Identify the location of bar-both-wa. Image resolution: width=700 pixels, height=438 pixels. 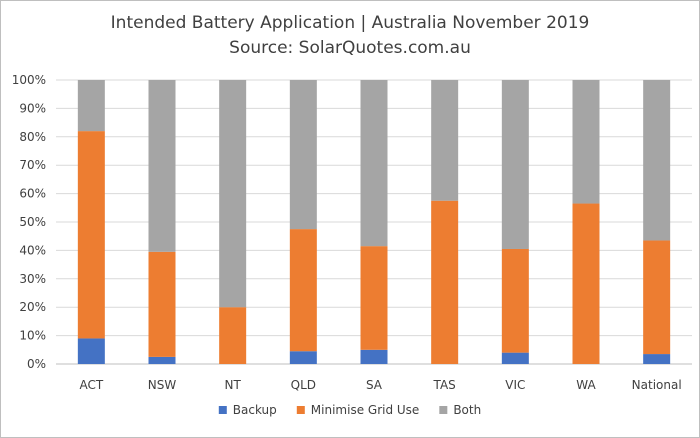
(586, 142).